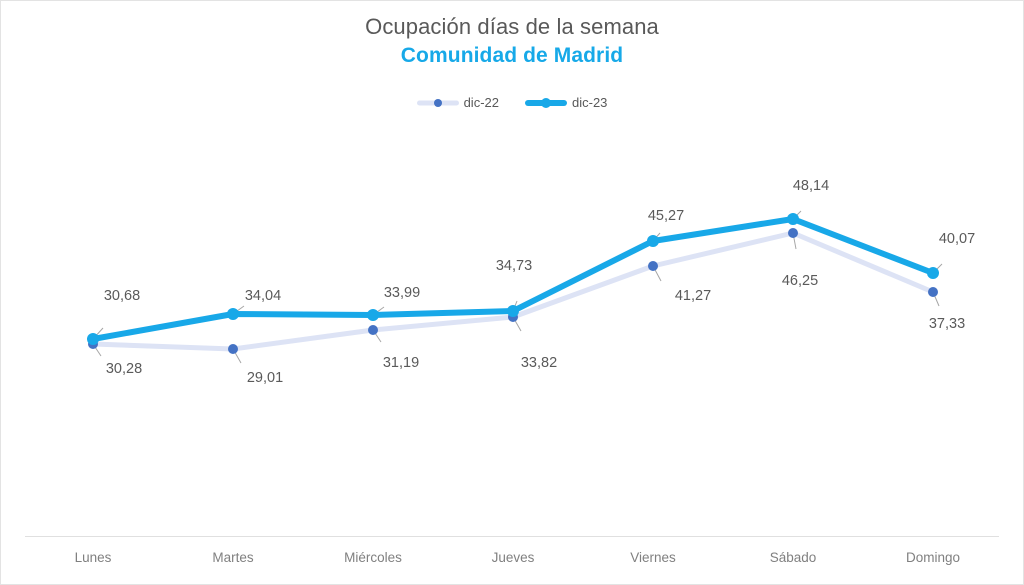  What do you see at coordinates (401, 363) in the screenshot?
I see `data-label-dic-22: 31,19` at bounding box center [401, 363].